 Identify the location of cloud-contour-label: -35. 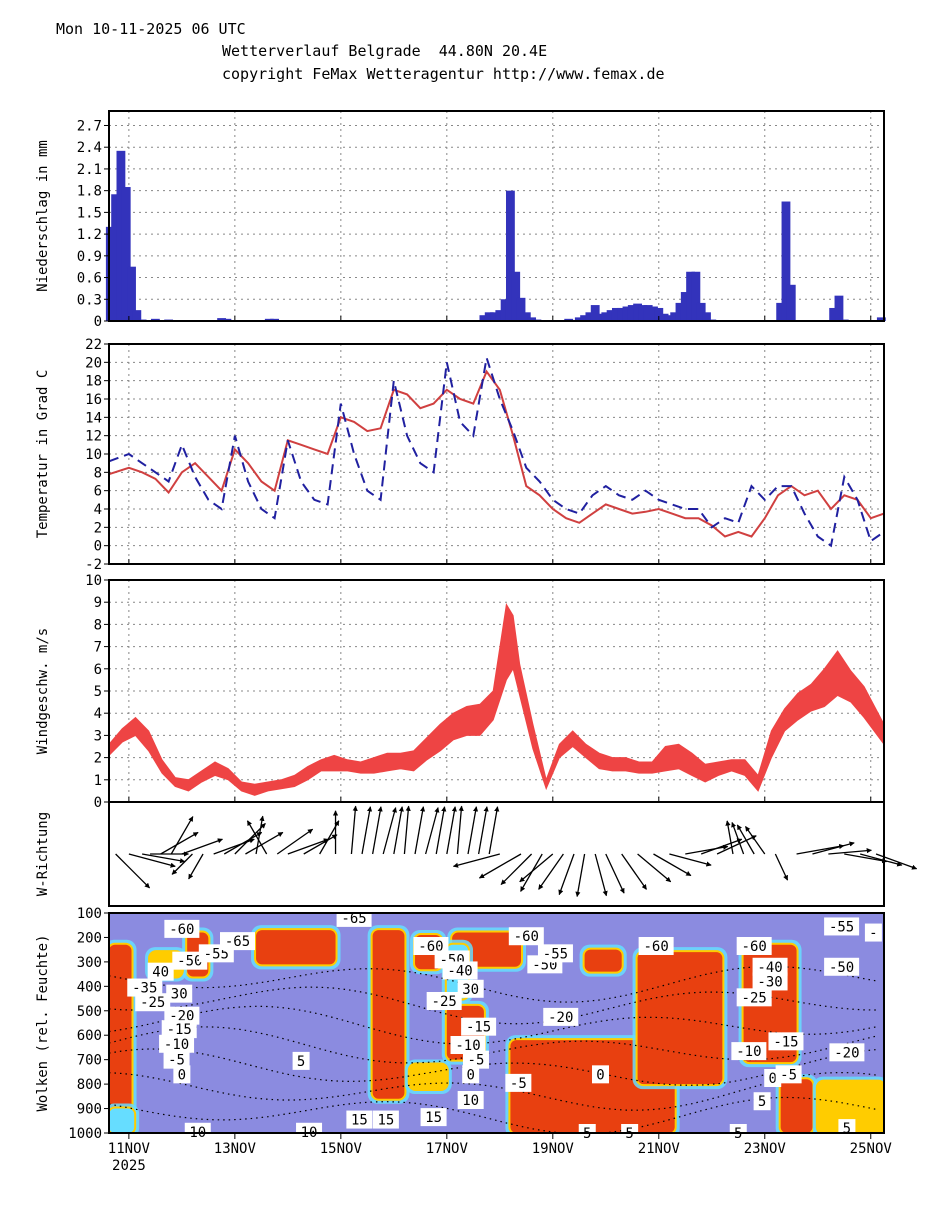
(145, 987).